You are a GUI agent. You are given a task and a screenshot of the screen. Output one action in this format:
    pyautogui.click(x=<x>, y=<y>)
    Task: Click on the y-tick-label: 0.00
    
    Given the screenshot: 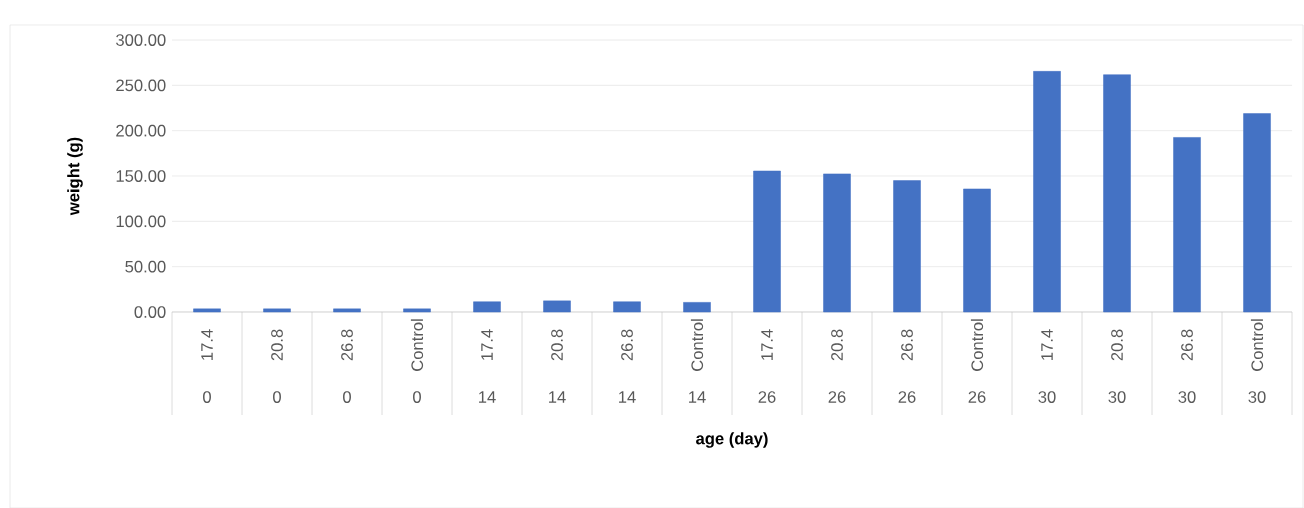 What is the action you would take?
    pyautogui.click(x=150, y=312)
    